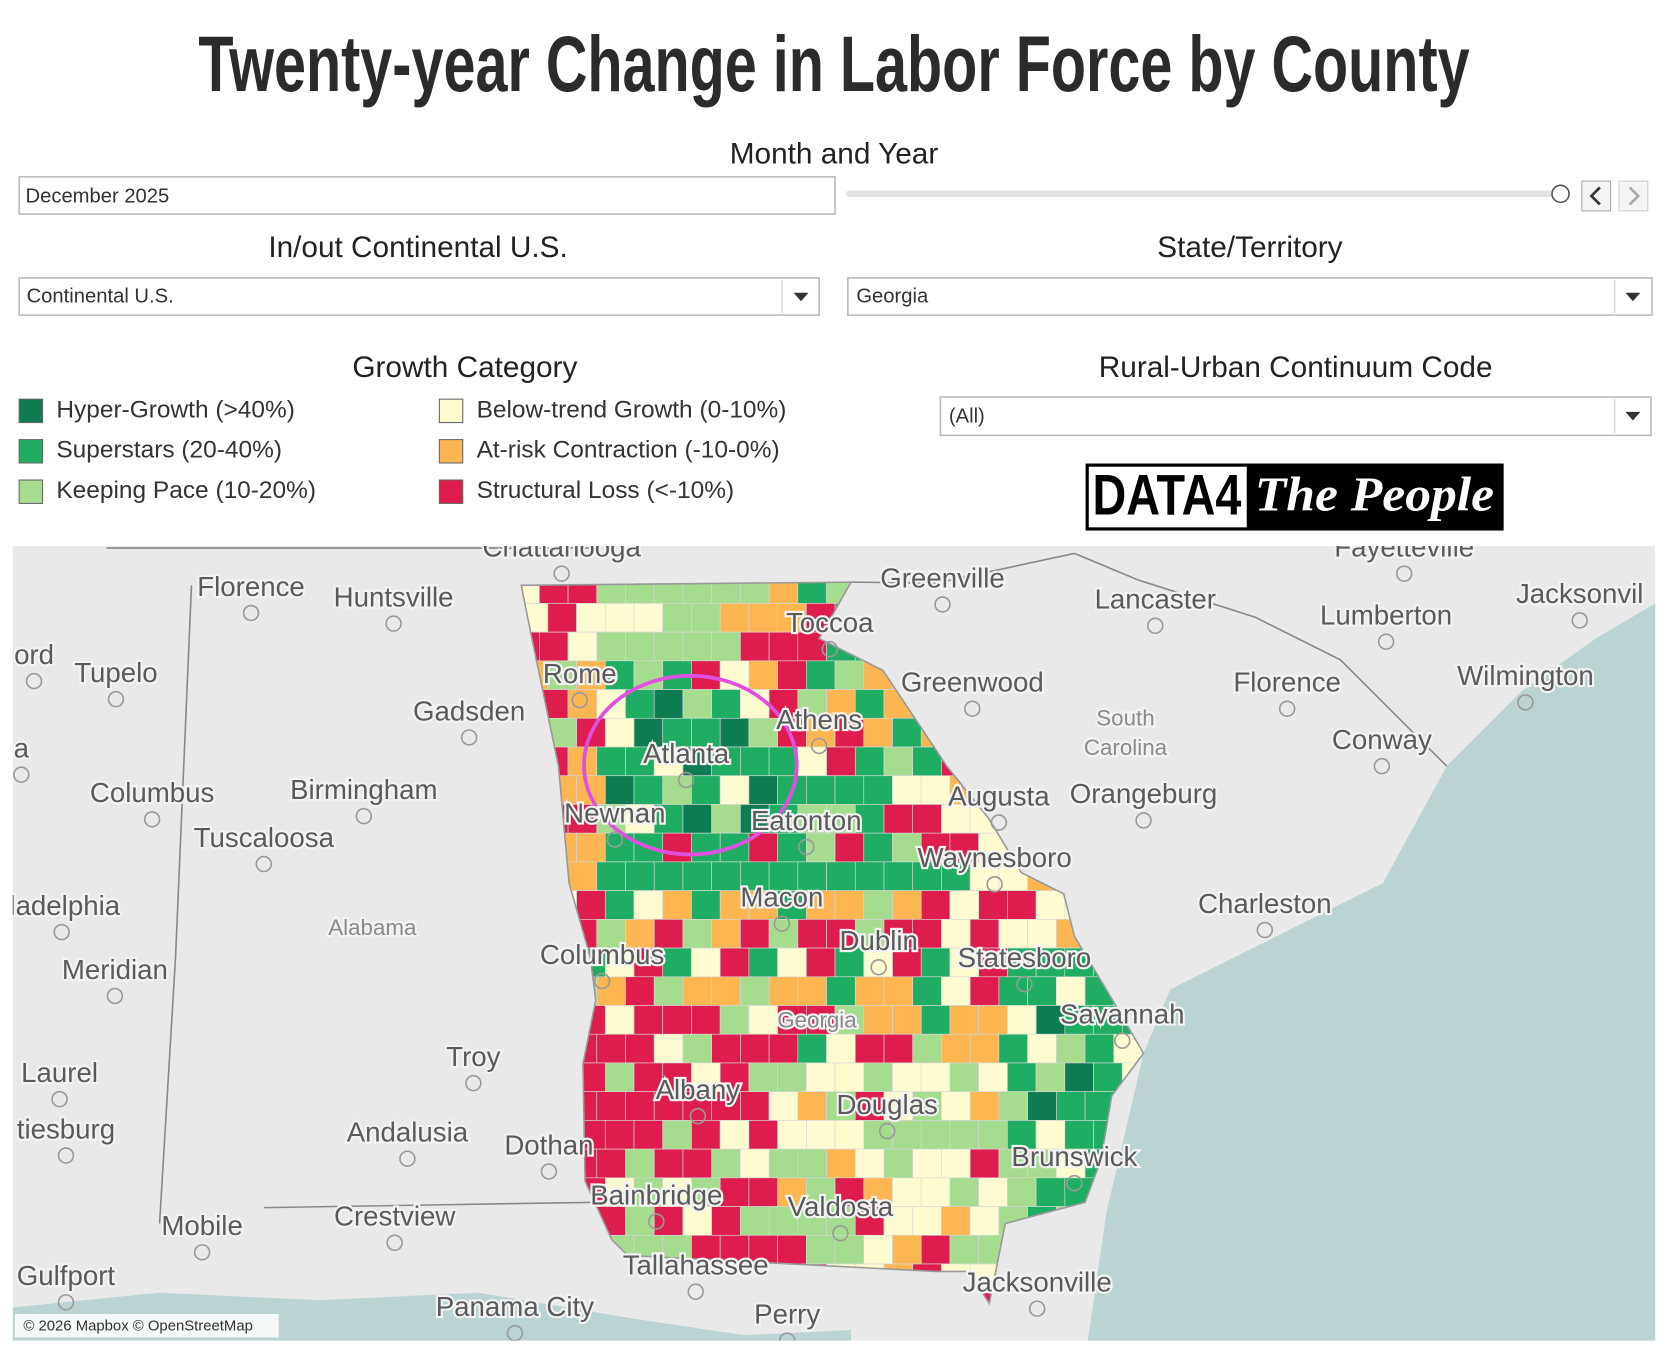  What do you see at coordinates (606, 490) in the screenshot?
I see `legend-label: Structural Loss (<-10%)` at bounding box center [606, 490].